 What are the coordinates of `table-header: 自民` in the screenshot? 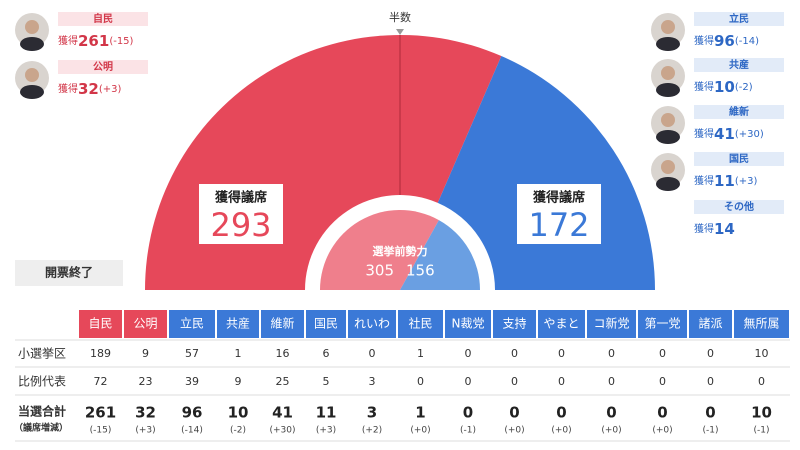 It's located at (100, 324).